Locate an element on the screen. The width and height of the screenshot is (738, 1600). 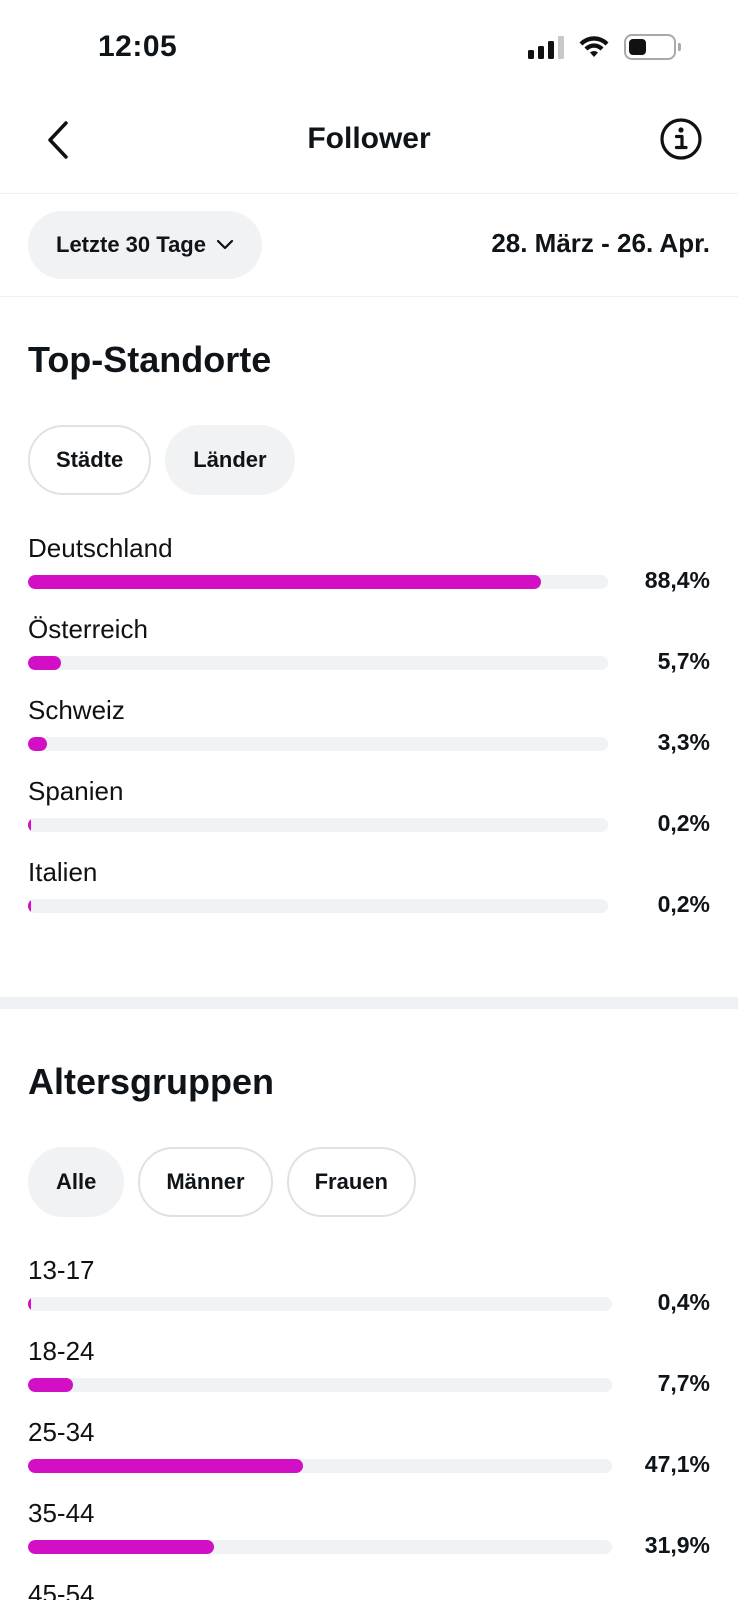
section-title: Altersgruppen is located at coordinates (151, 1081).